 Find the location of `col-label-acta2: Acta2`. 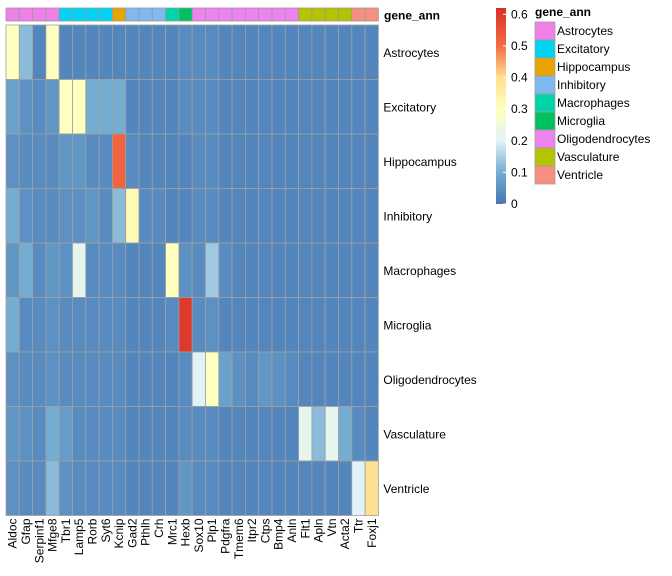

col-label-acta2: Acta2 is located at coordinates (345, 533).